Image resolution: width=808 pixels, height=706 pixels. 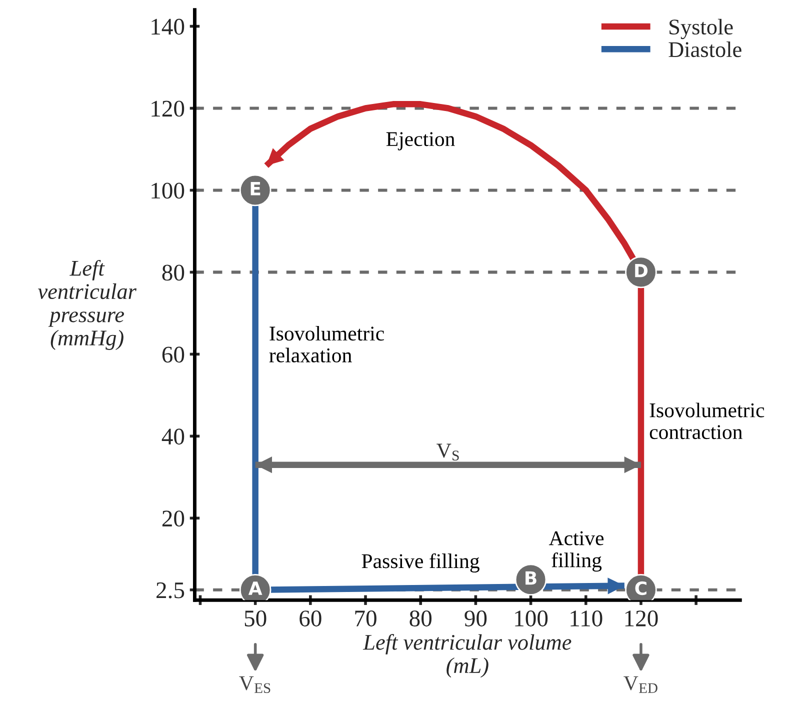 I want to click on annotation: V$_{ES}$, so click(x=254, y=685).